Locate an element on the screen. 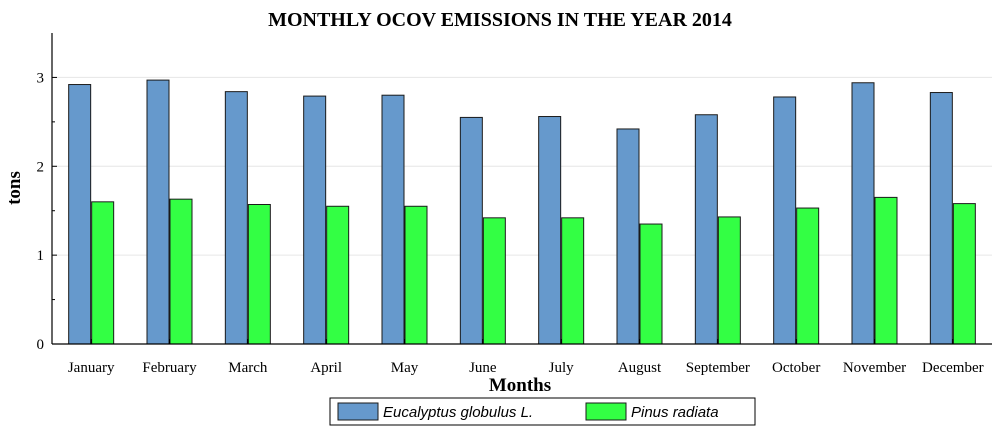  legend-swatch-pinus is located at coordinates (606, 411).